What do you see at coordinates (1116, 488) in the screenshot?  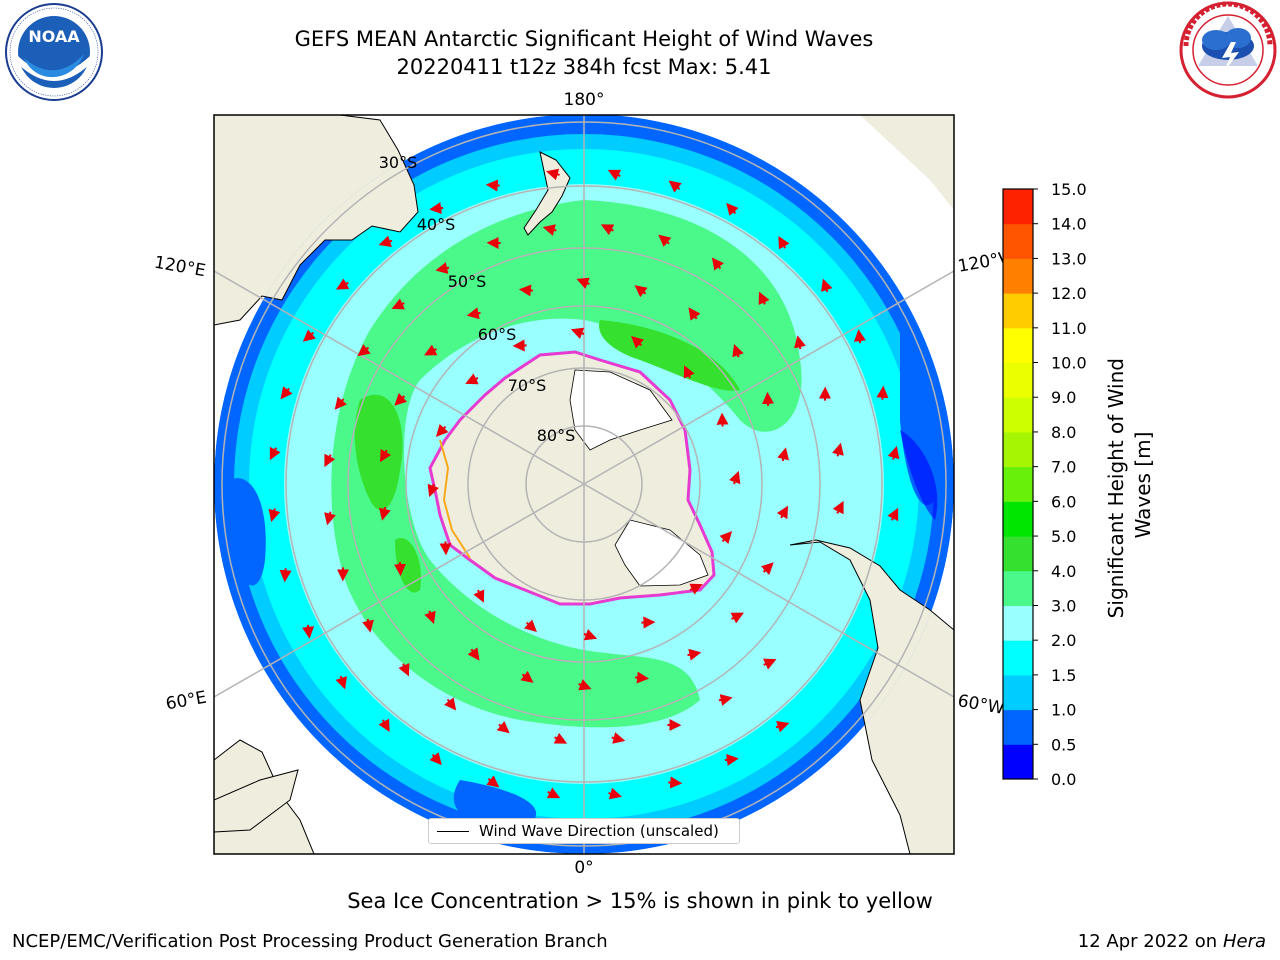 I see `colorbar-title-line1: Significant Height of Wind` at bounding box center [1116, 488].